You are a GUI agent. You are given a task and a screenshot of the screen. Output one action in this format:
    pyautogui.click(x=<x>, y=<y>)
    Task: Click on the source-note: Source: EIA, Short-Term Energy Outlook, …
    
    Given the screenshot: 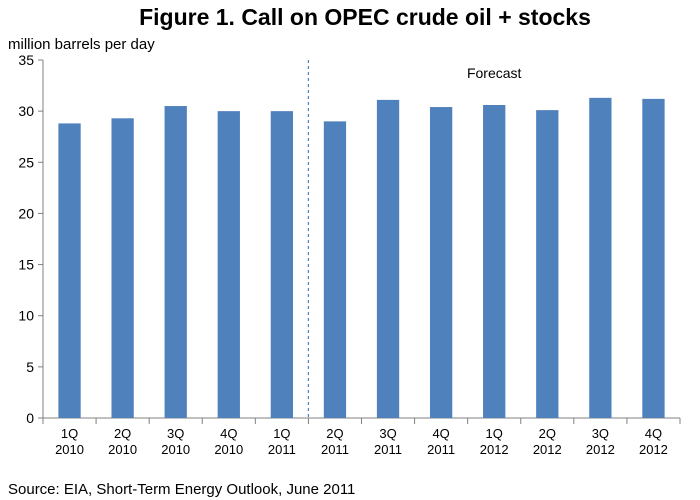 What is the action you would take?
    pyautogui.click(x=181, y=489)
    